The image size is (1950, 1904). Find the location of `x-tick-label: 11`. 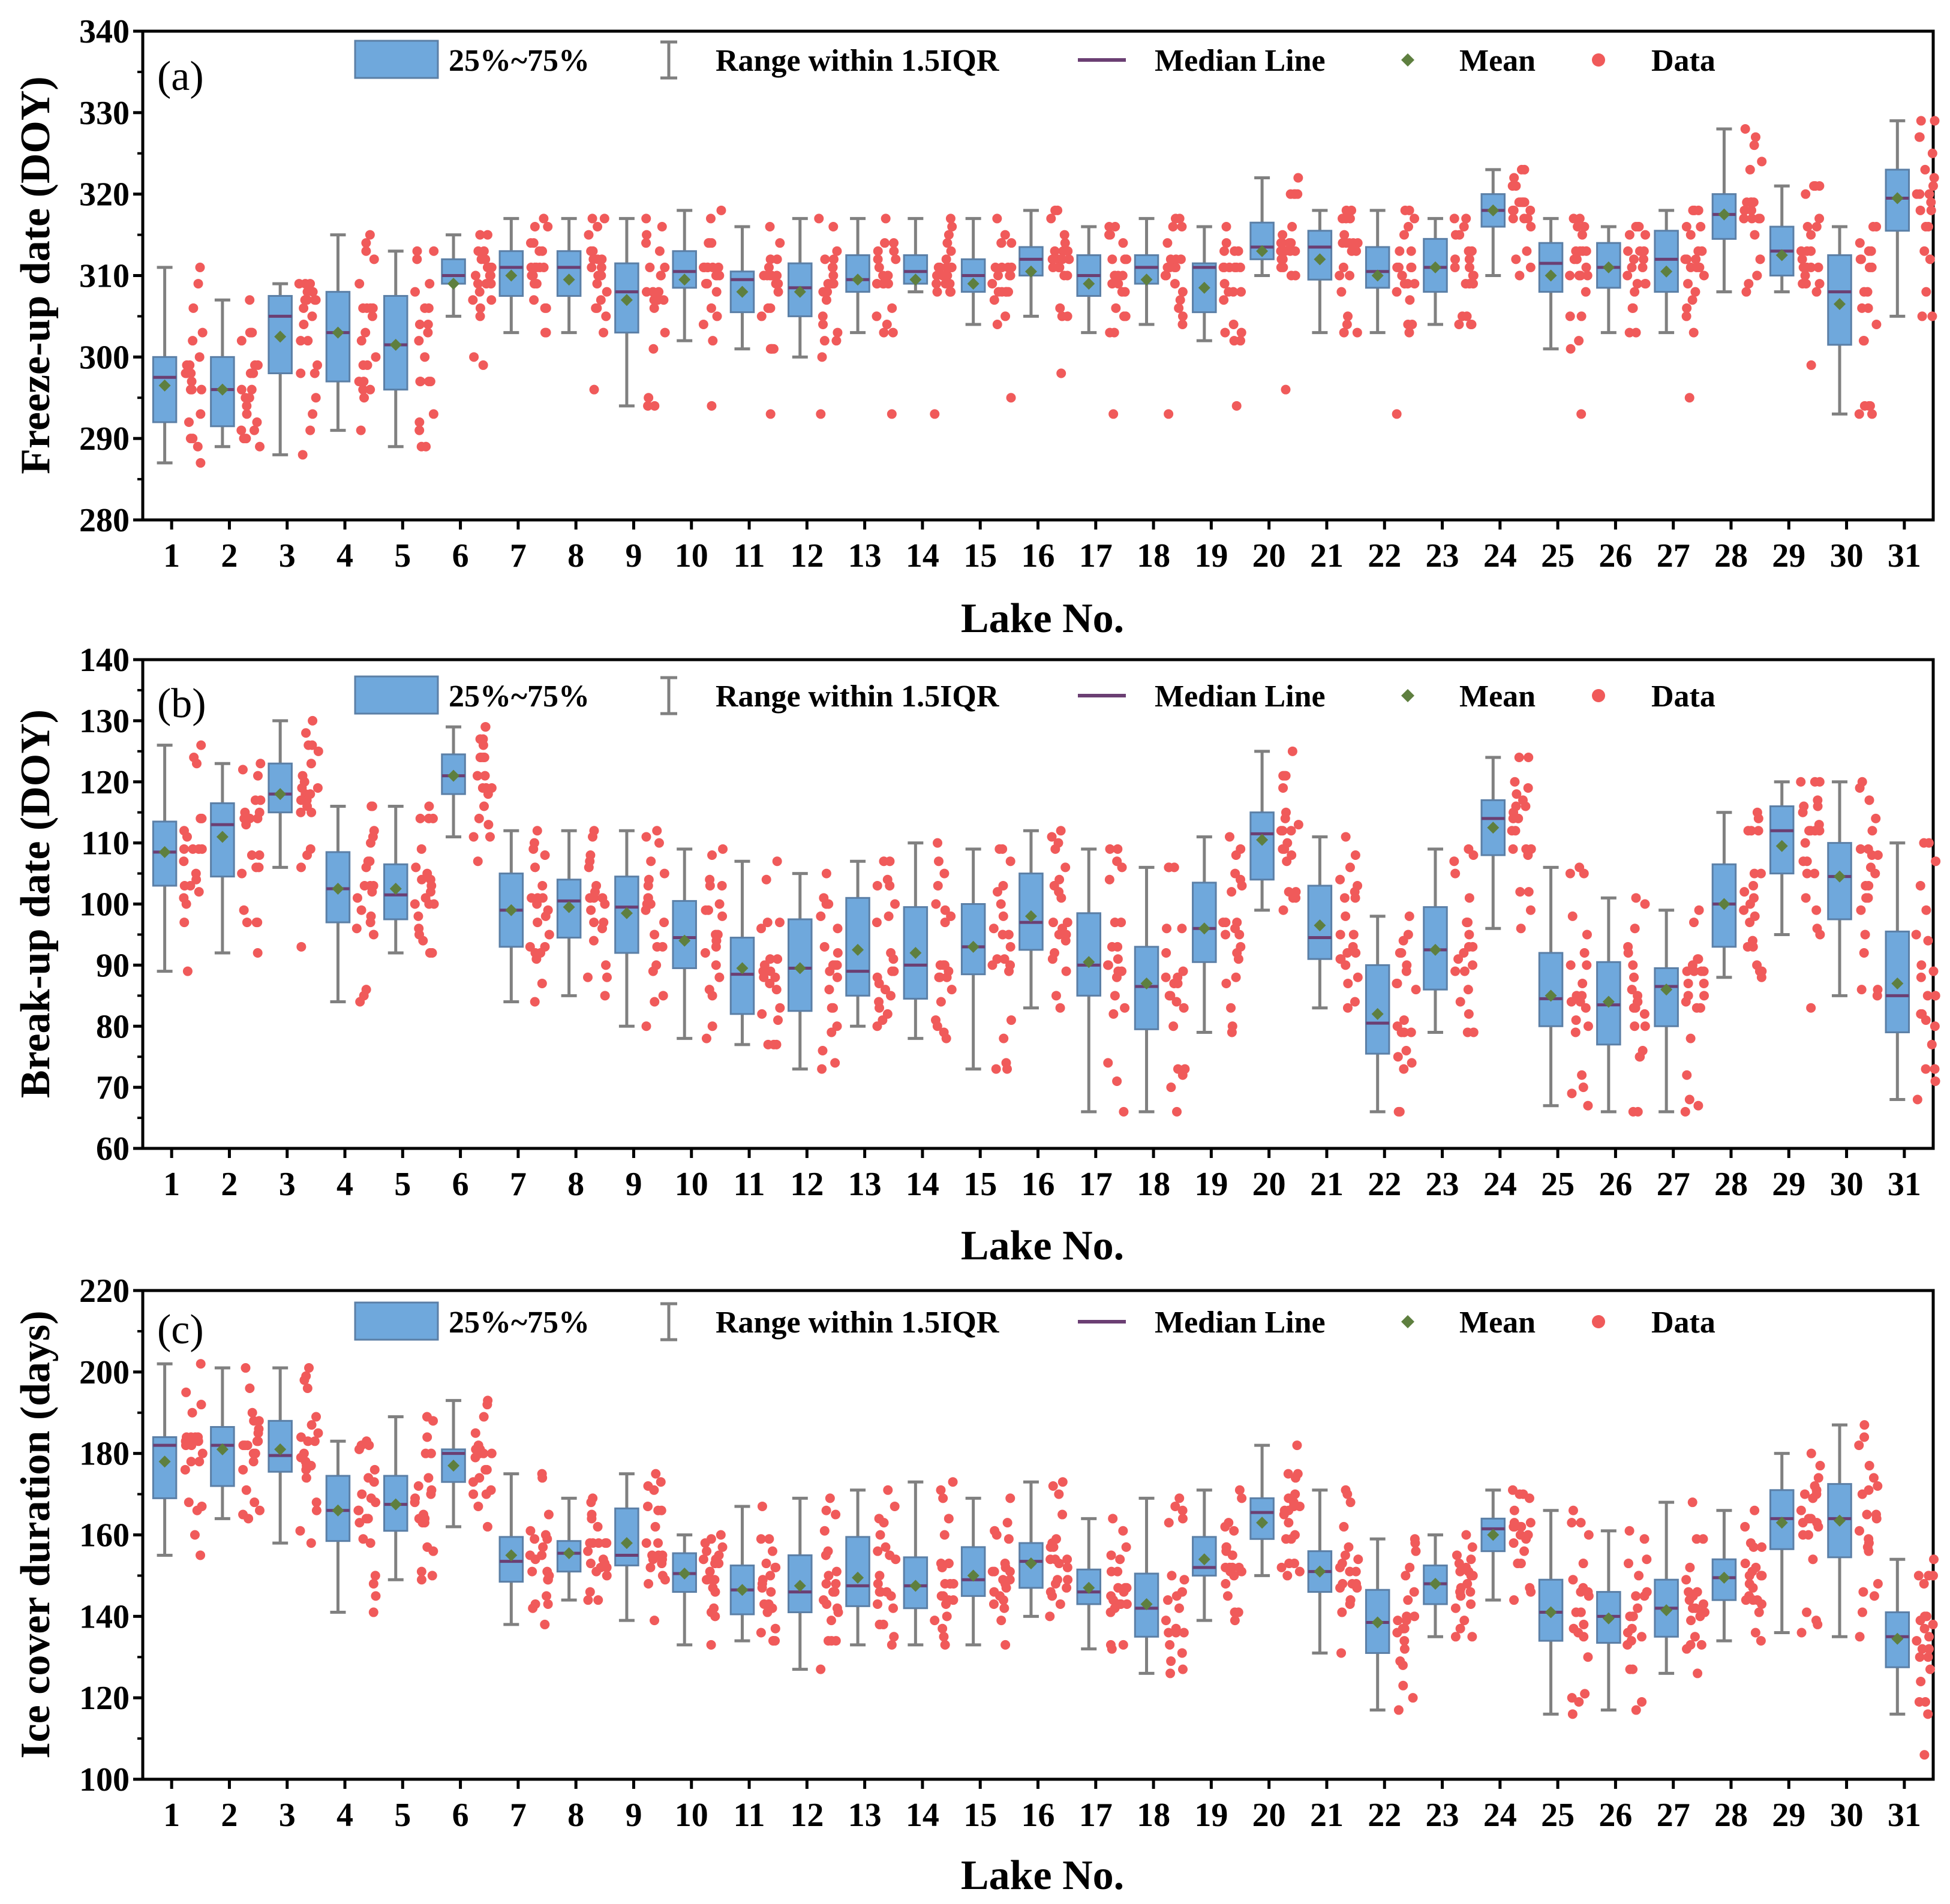

x-tick-label: 11 is located at coordinates (749, 556).